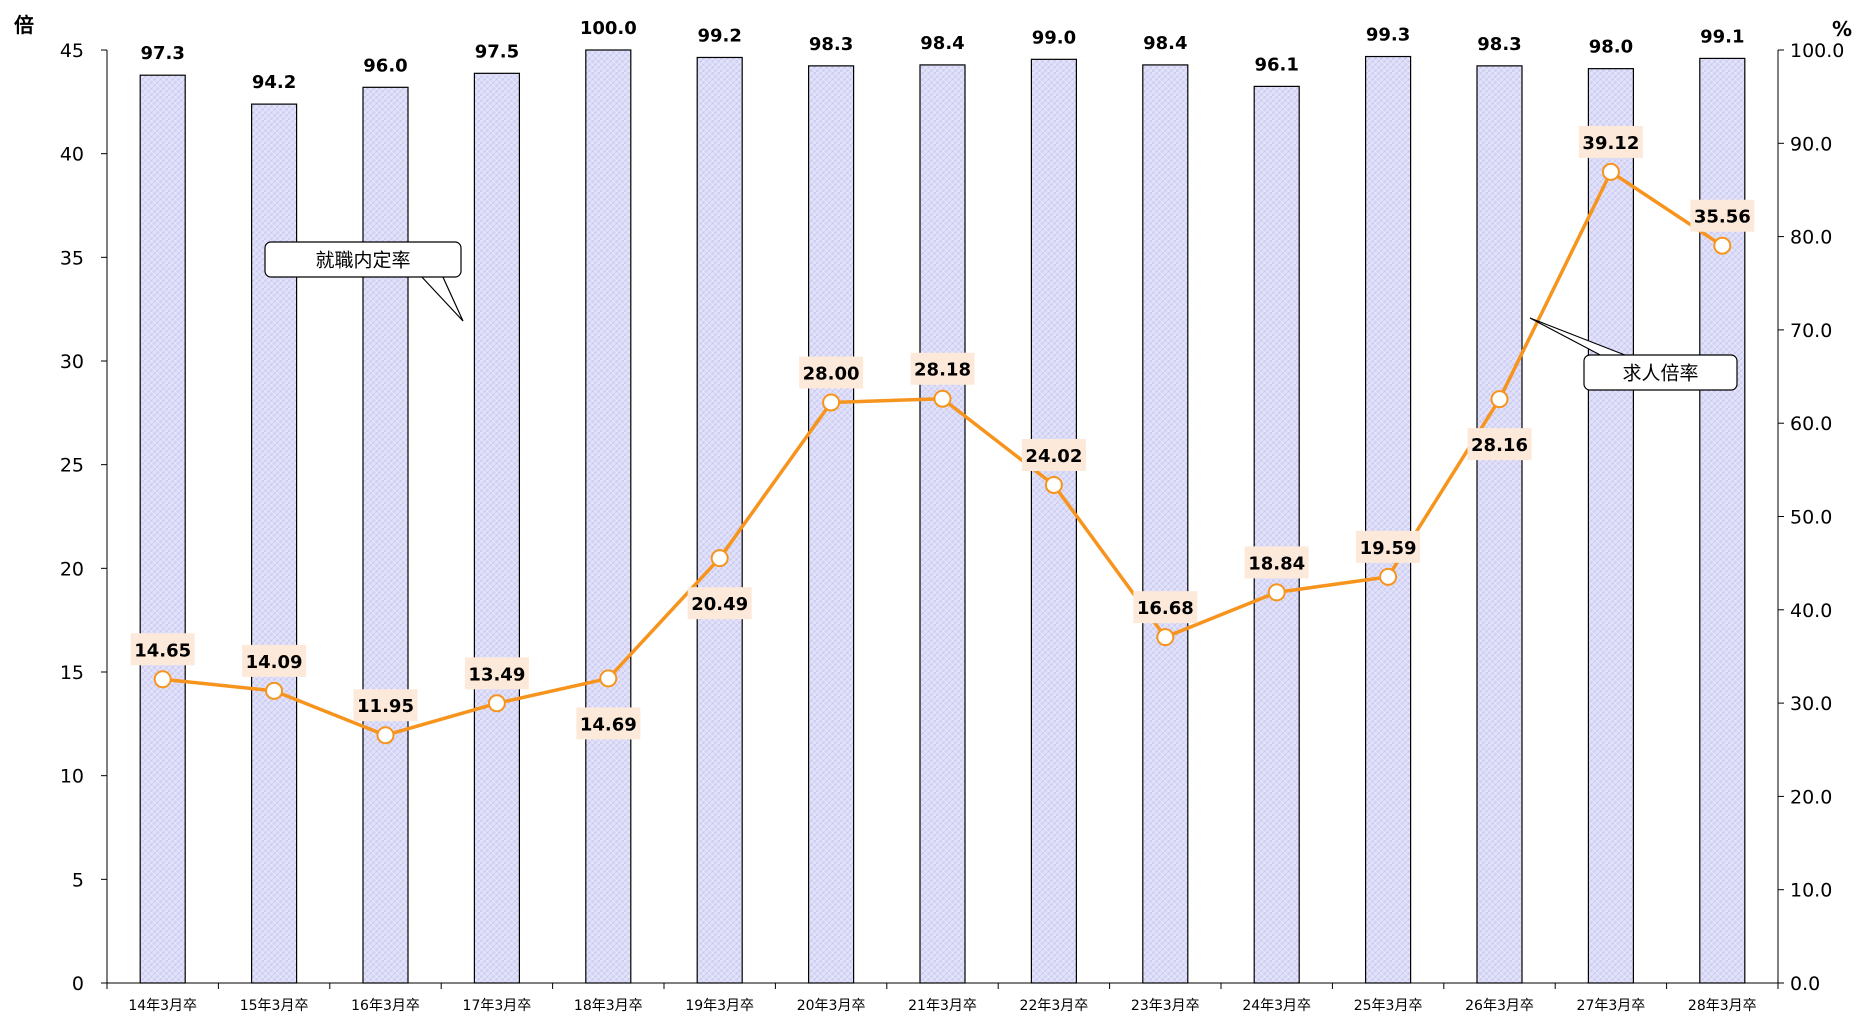 The width and height of the screenshot is (1858, 1020). Describe the element at coordinates (1660, 374) in the screenshot. I see `line-series-callout-text: 求人倍率` at that location.